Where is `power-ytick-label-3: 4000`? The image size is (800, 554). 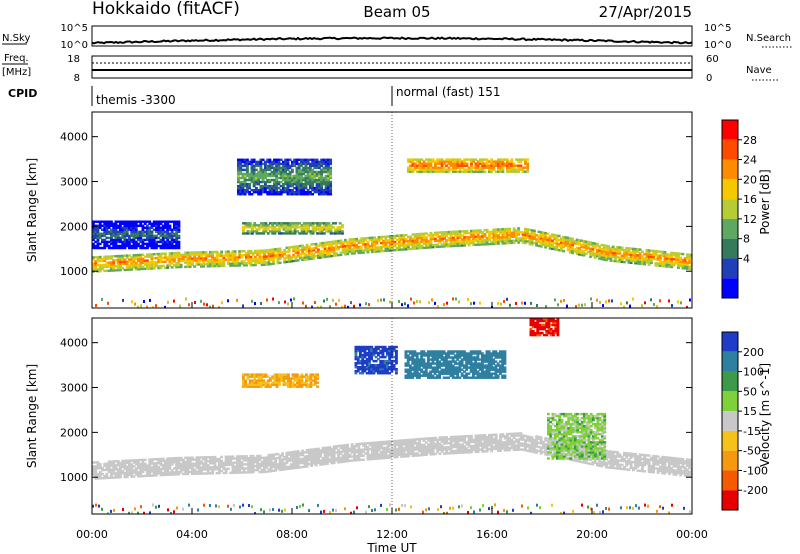 power-ytick-label-3: 4000 is located at coordinates (74, 137).